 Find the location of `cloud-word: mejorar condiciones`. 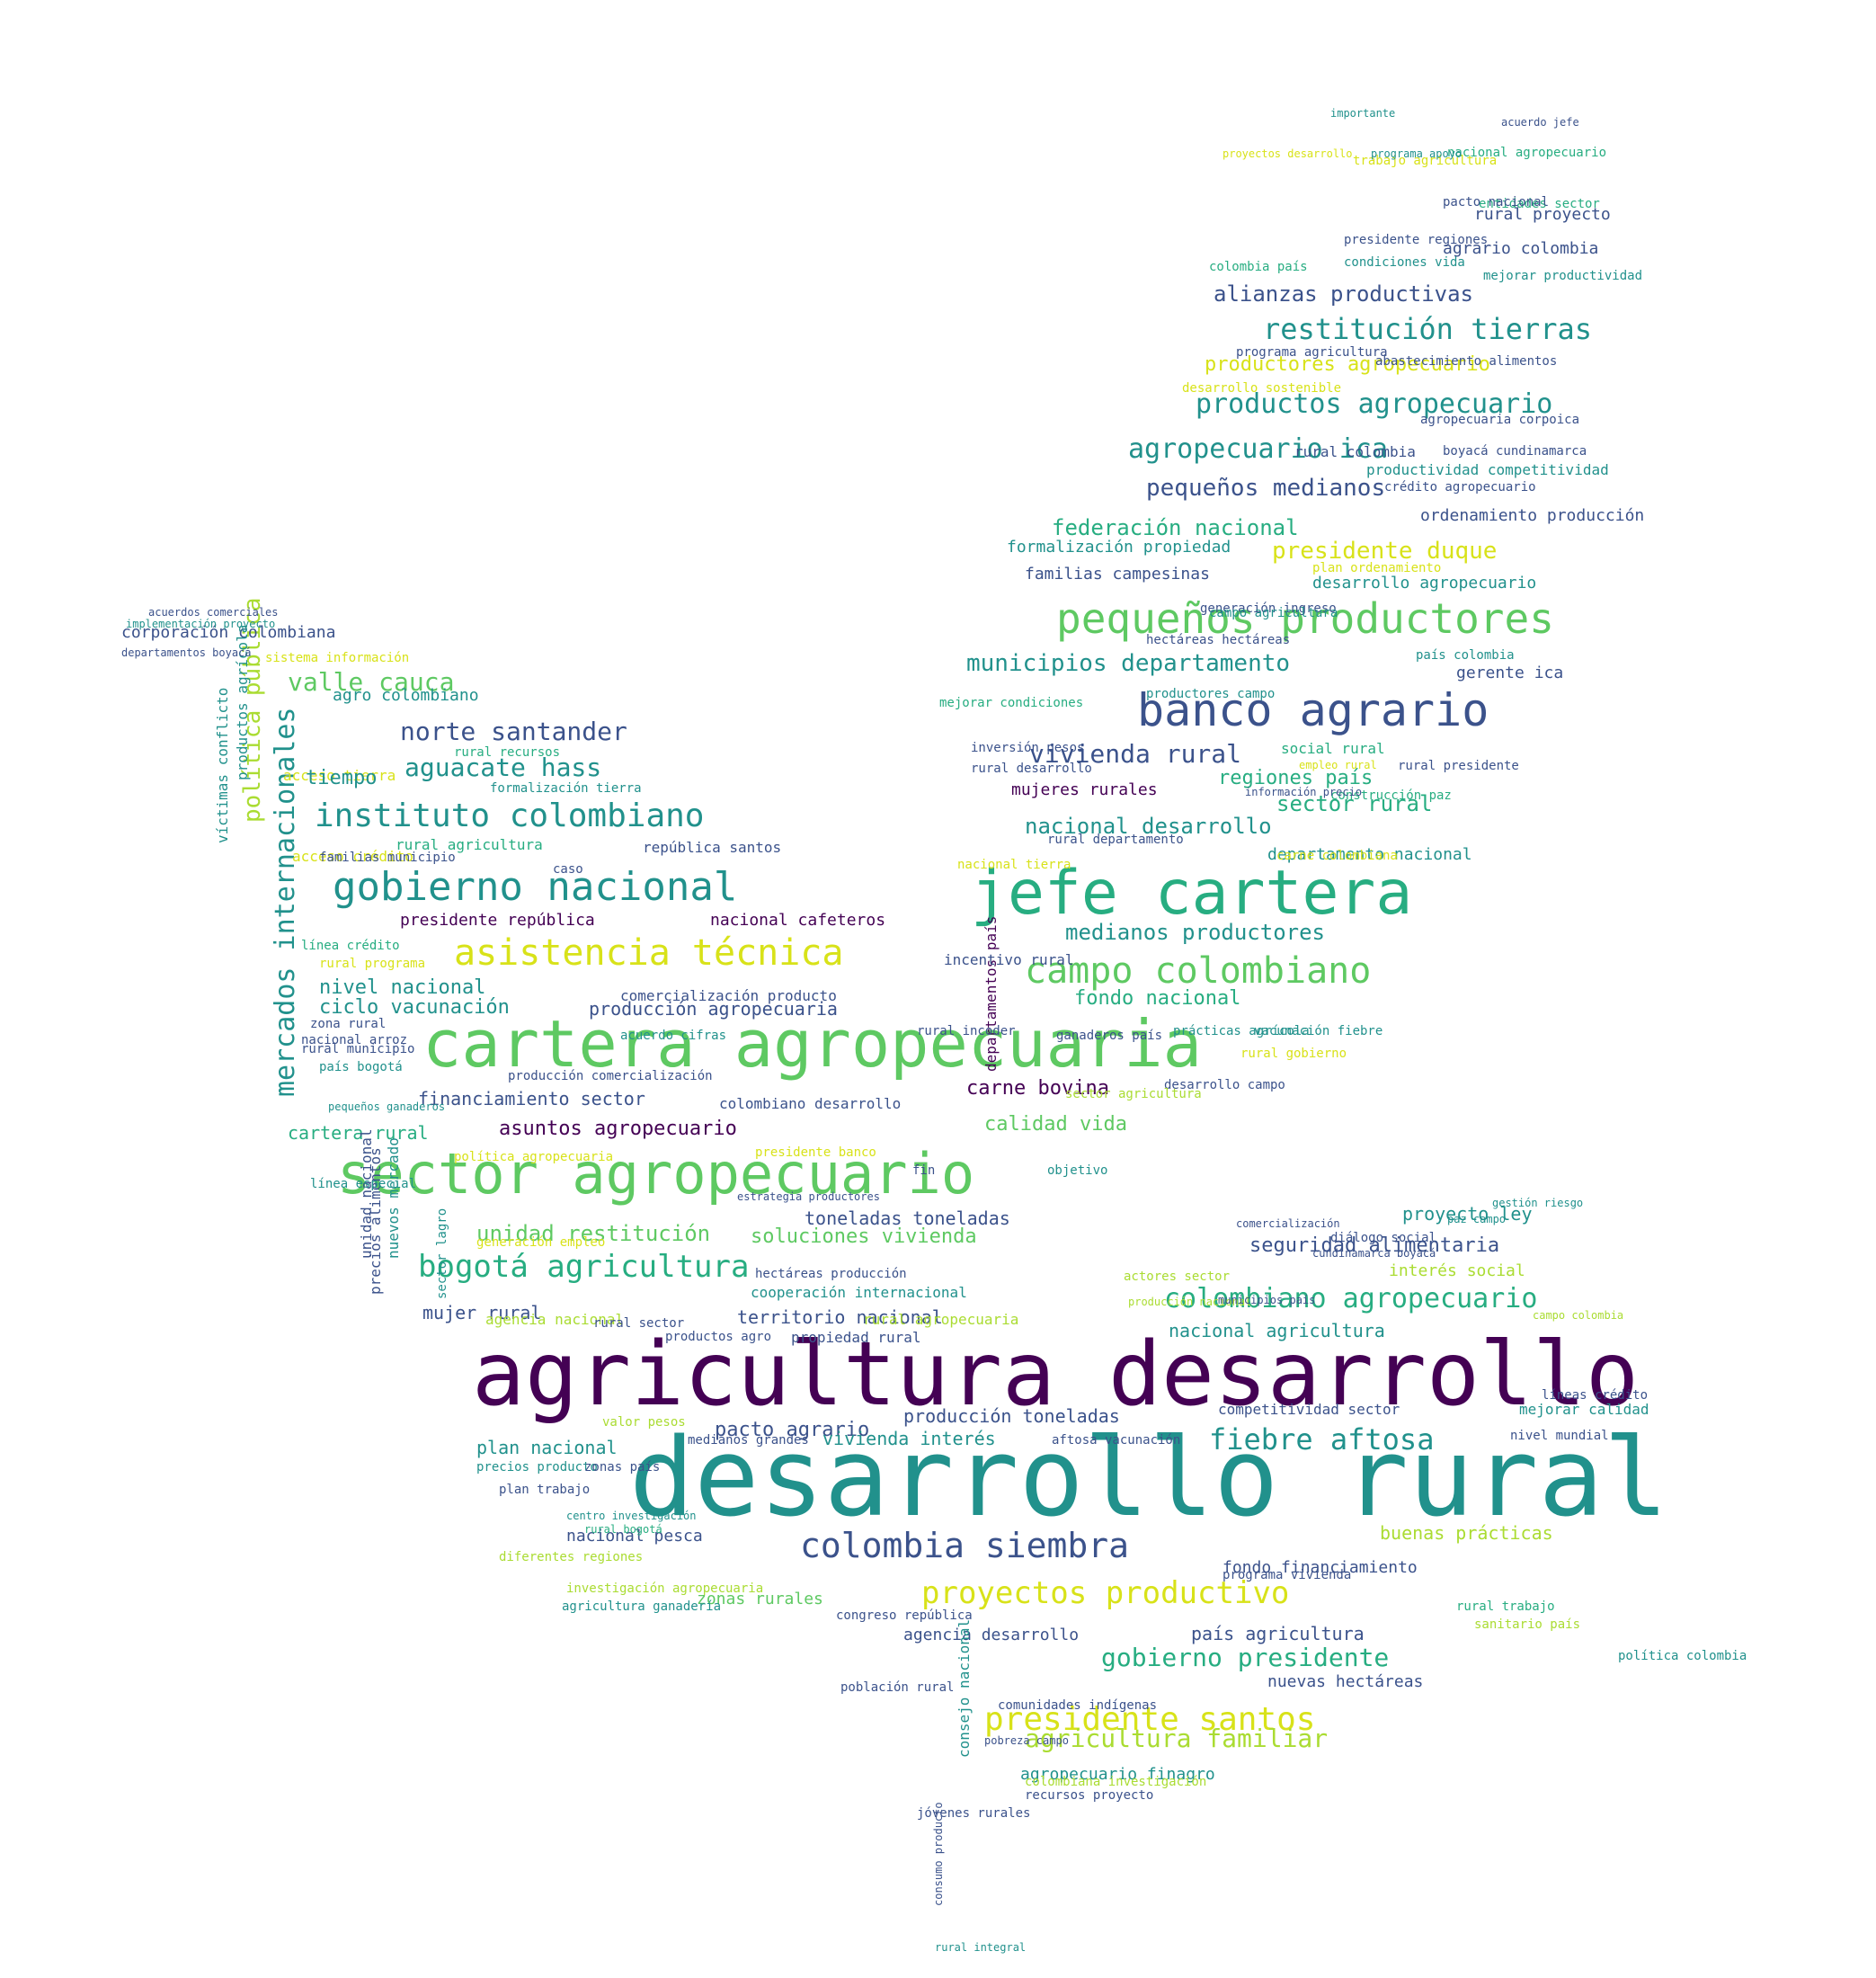

cloud-word: mejorar condiciones is located at coordinates (1012, 703).